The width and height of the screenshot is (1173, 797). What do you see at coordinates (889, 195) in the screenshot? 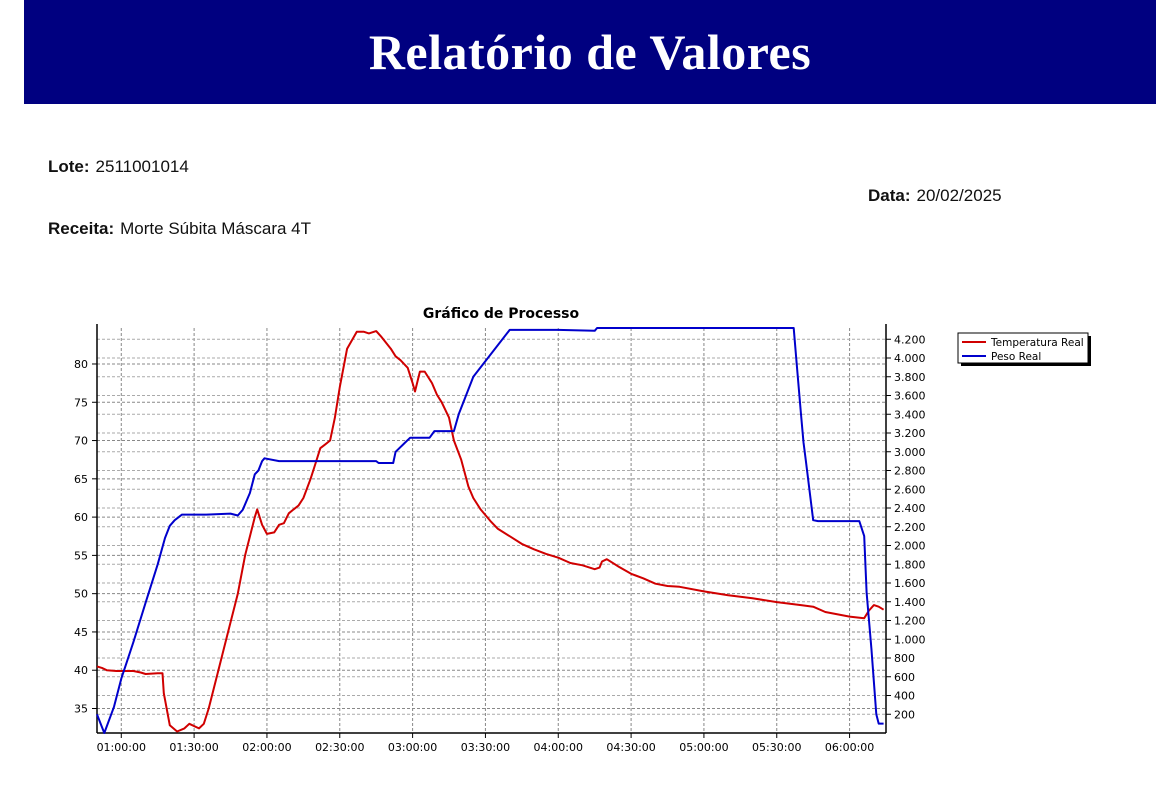
I see `data-label: Data:` at bounding box center [889, 195].